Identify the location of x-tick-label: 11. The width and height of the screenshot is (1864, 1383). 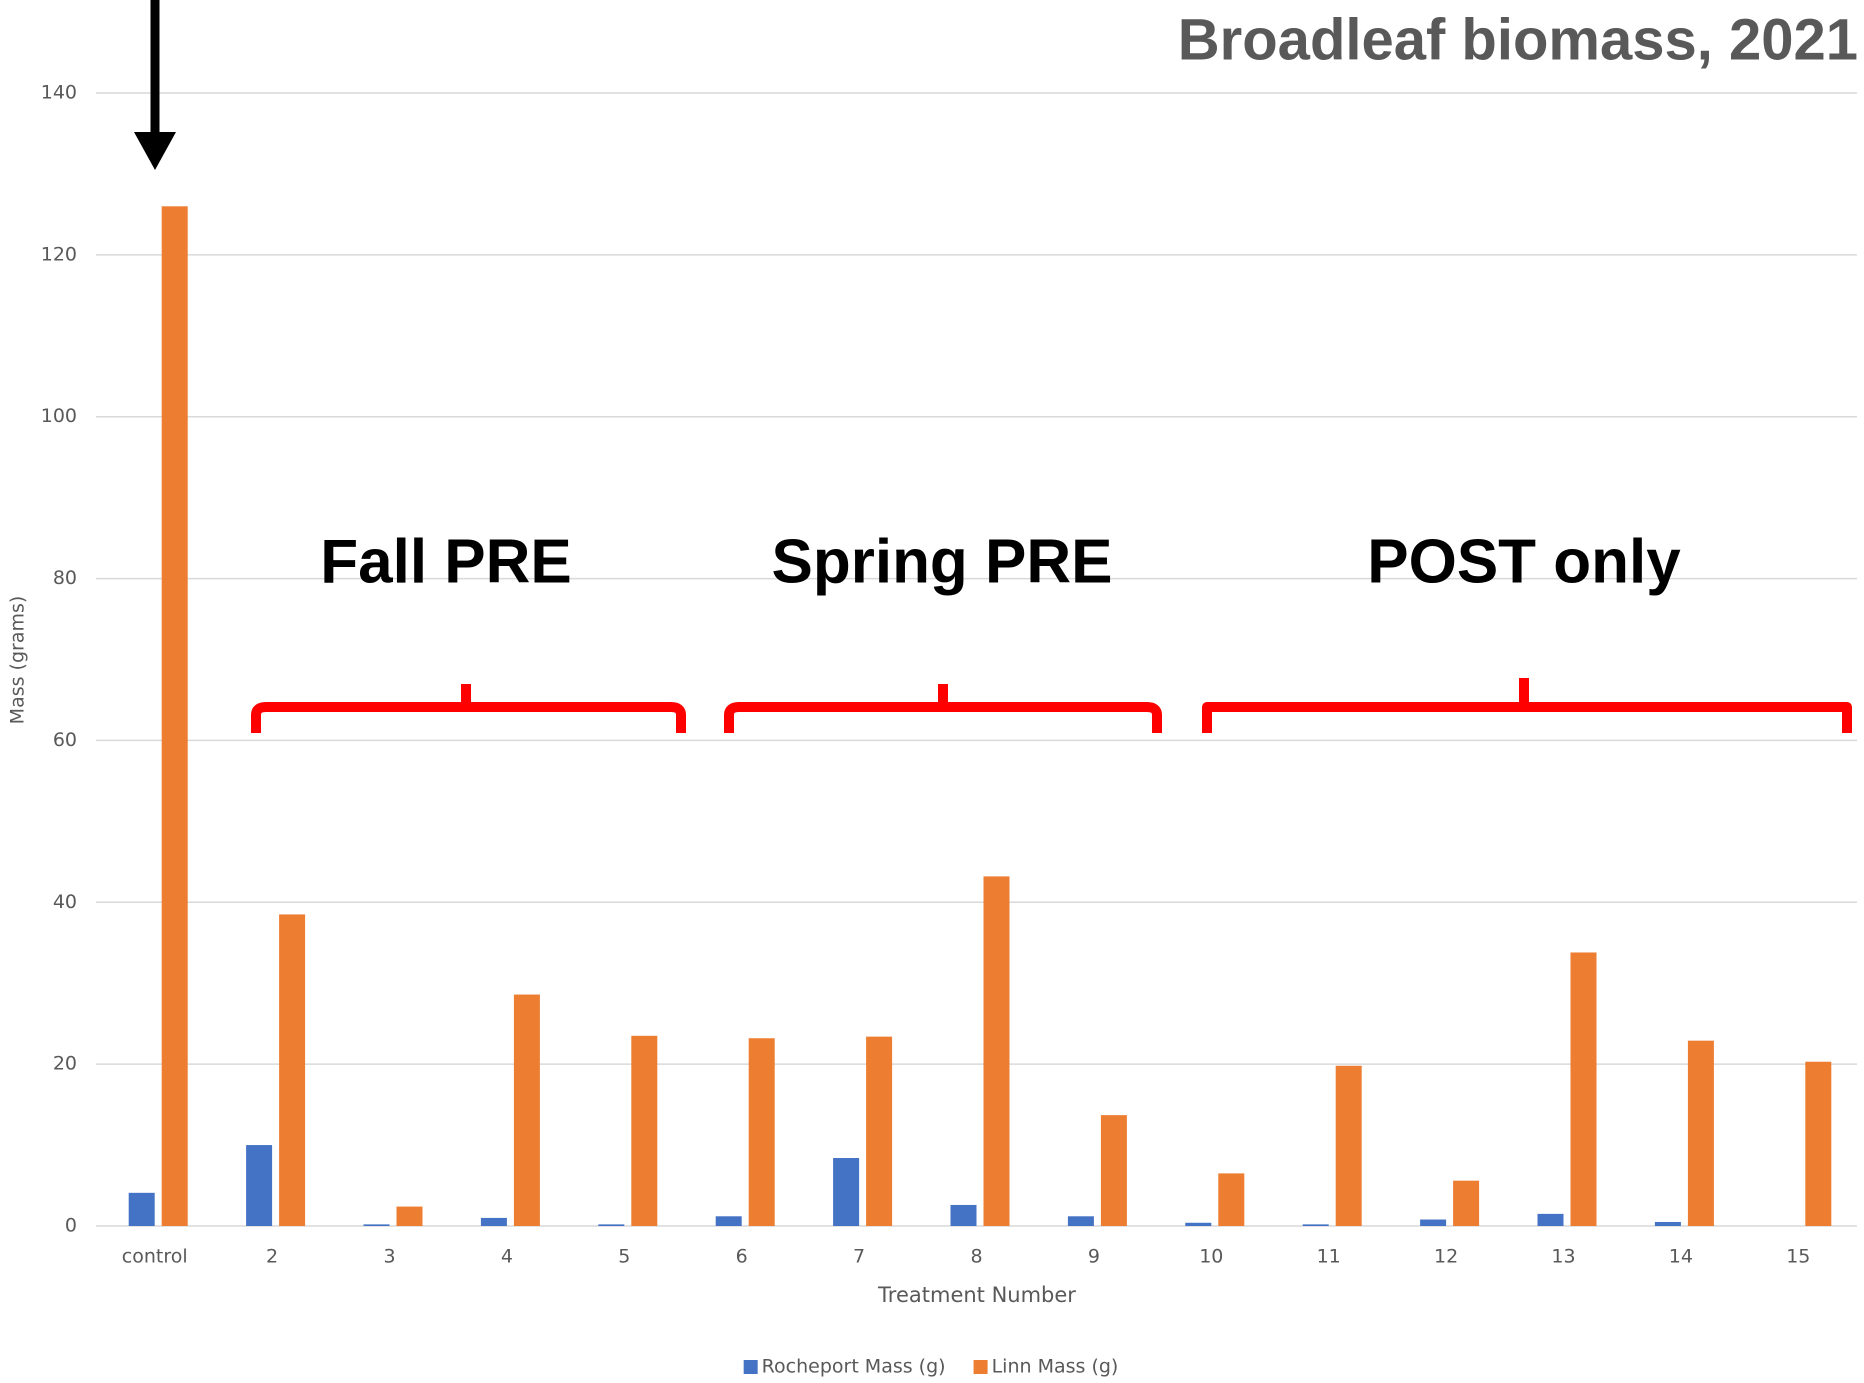
(1329, 1257).